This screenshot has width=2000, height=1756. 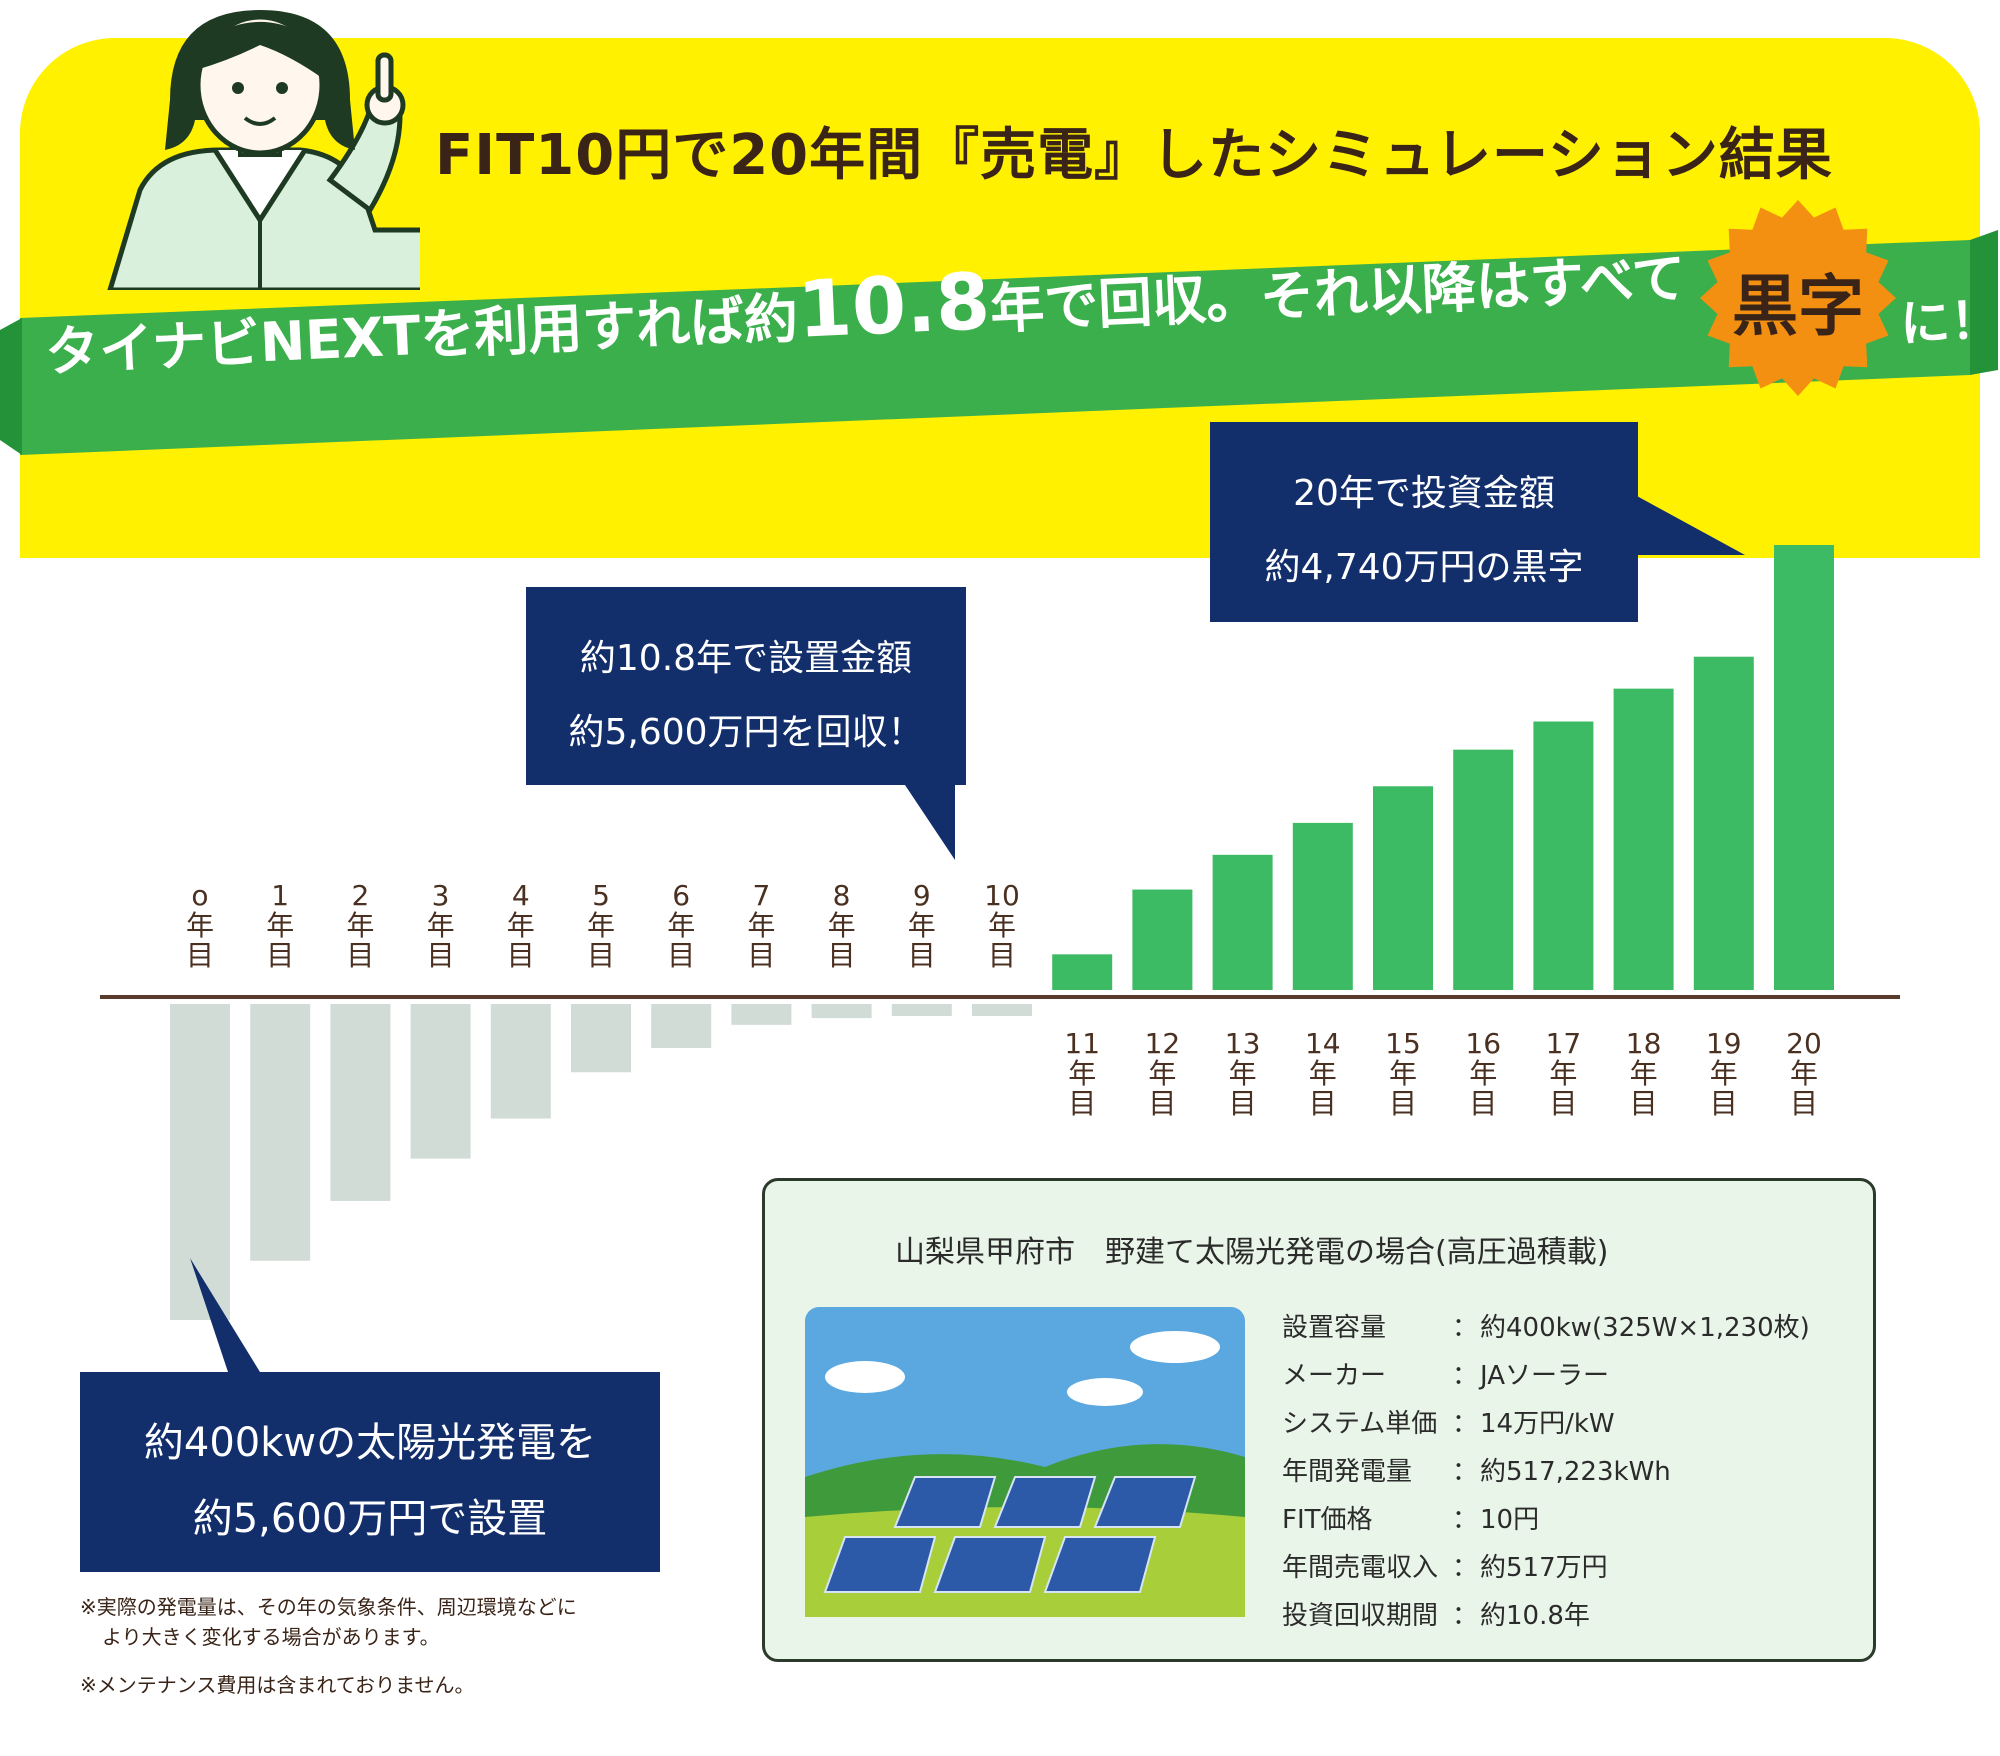 I want to click on green-banner, so click(x=999, y=342).